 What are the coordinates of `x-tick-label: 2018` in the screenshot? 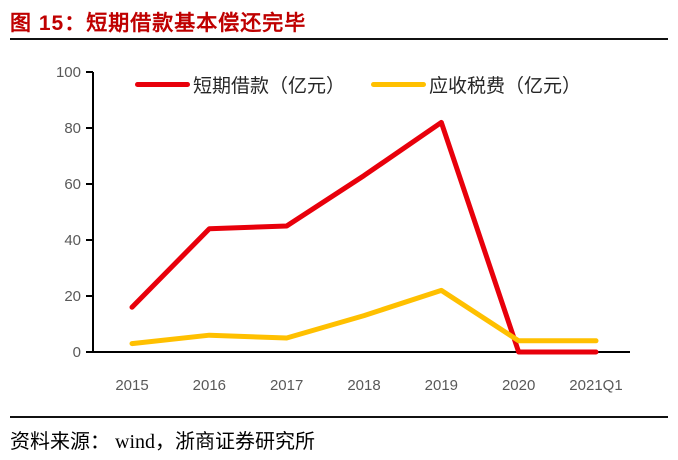 It's located at (363, 385).